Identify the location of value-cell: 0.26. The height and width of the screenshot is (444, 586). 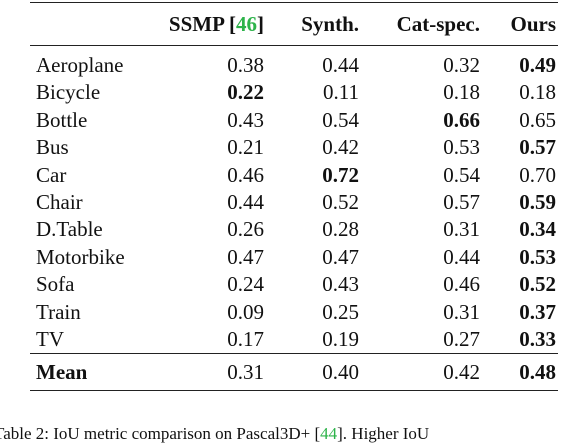
(245, 229).